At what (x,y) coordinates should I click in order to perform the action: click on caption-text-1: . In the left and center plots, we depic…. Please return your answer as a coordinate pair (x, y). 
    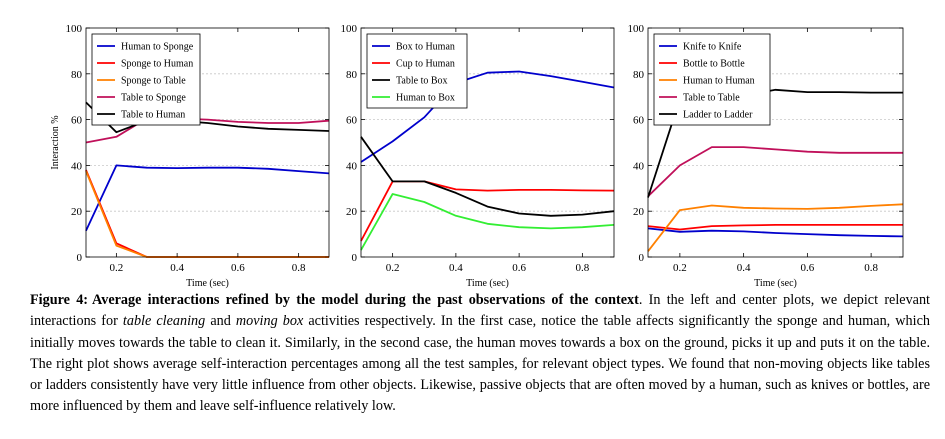
    Looking at the image, I should click on (480, 311).